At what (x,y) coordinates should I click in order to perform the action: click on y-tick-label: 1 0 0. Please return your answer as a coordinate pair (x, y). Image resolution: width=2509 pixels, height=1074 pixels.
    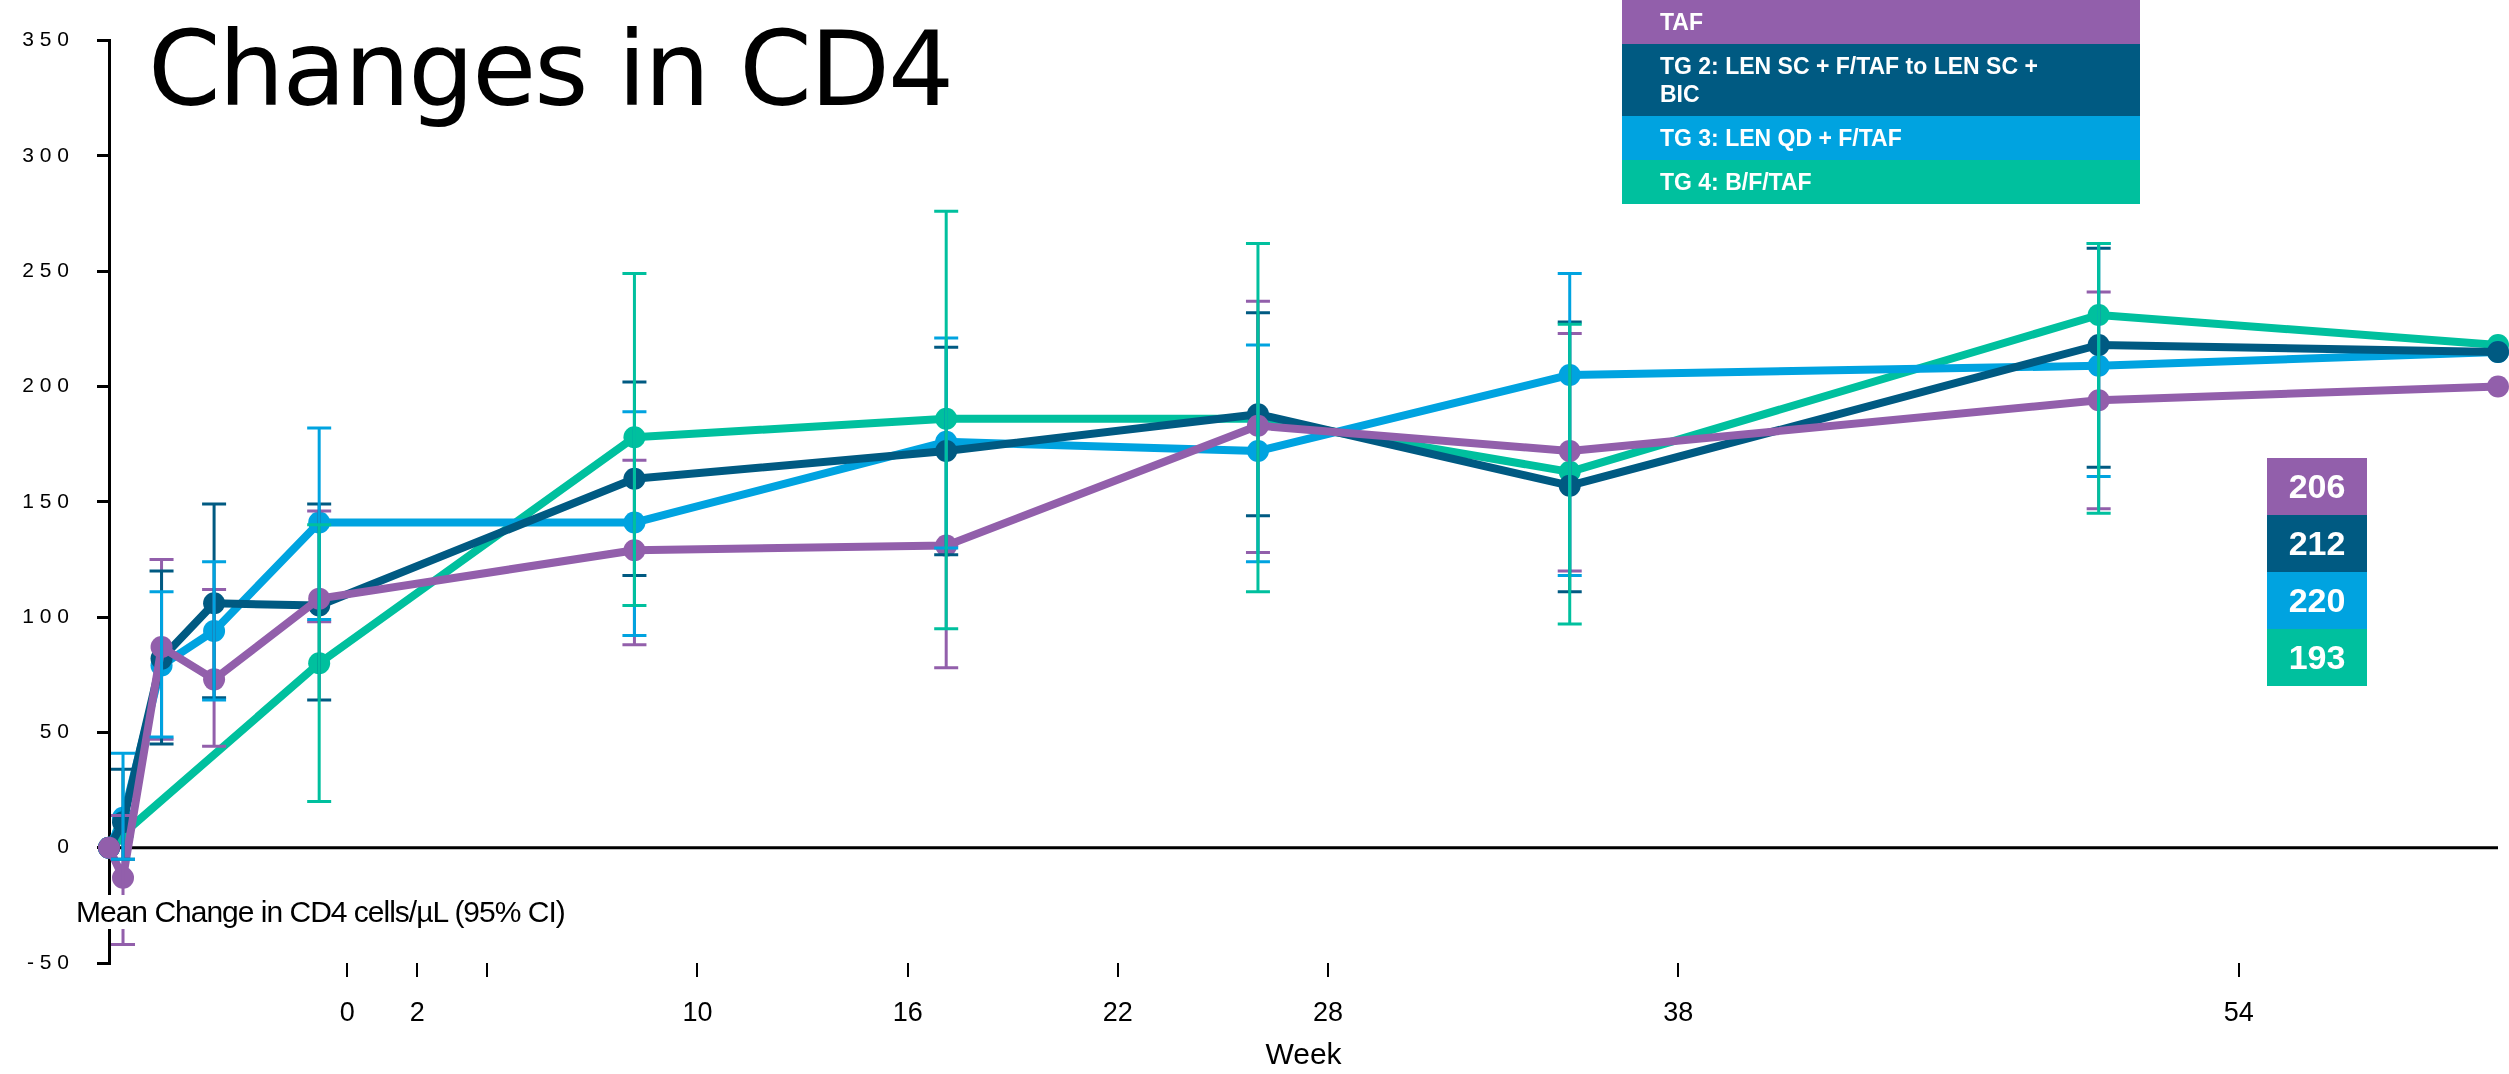
    Looking at the image, I should click on (45, 615).